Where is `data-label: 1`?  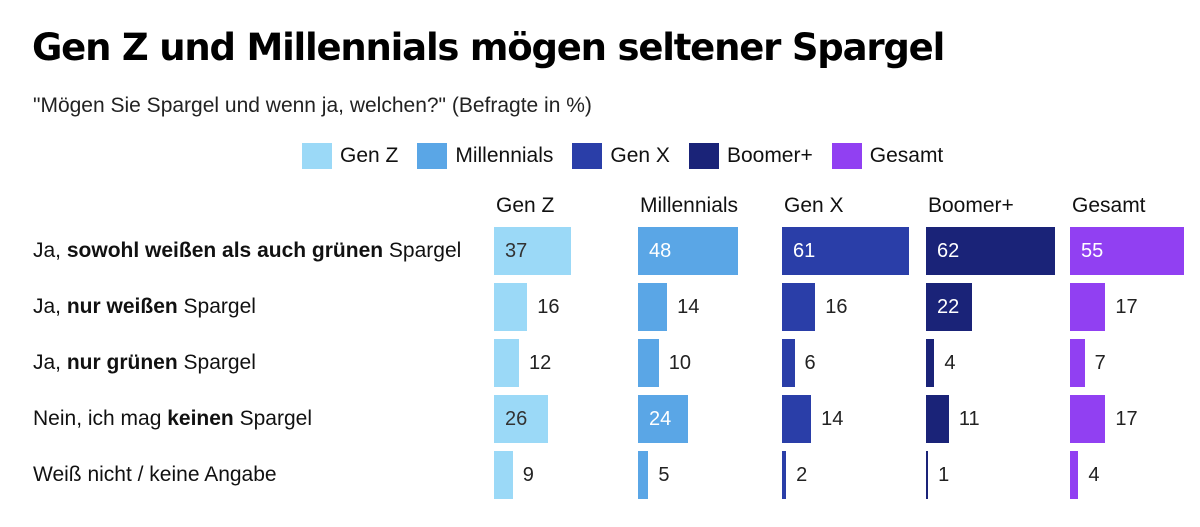
data-label: 1 is located at coordinates (944, 475).